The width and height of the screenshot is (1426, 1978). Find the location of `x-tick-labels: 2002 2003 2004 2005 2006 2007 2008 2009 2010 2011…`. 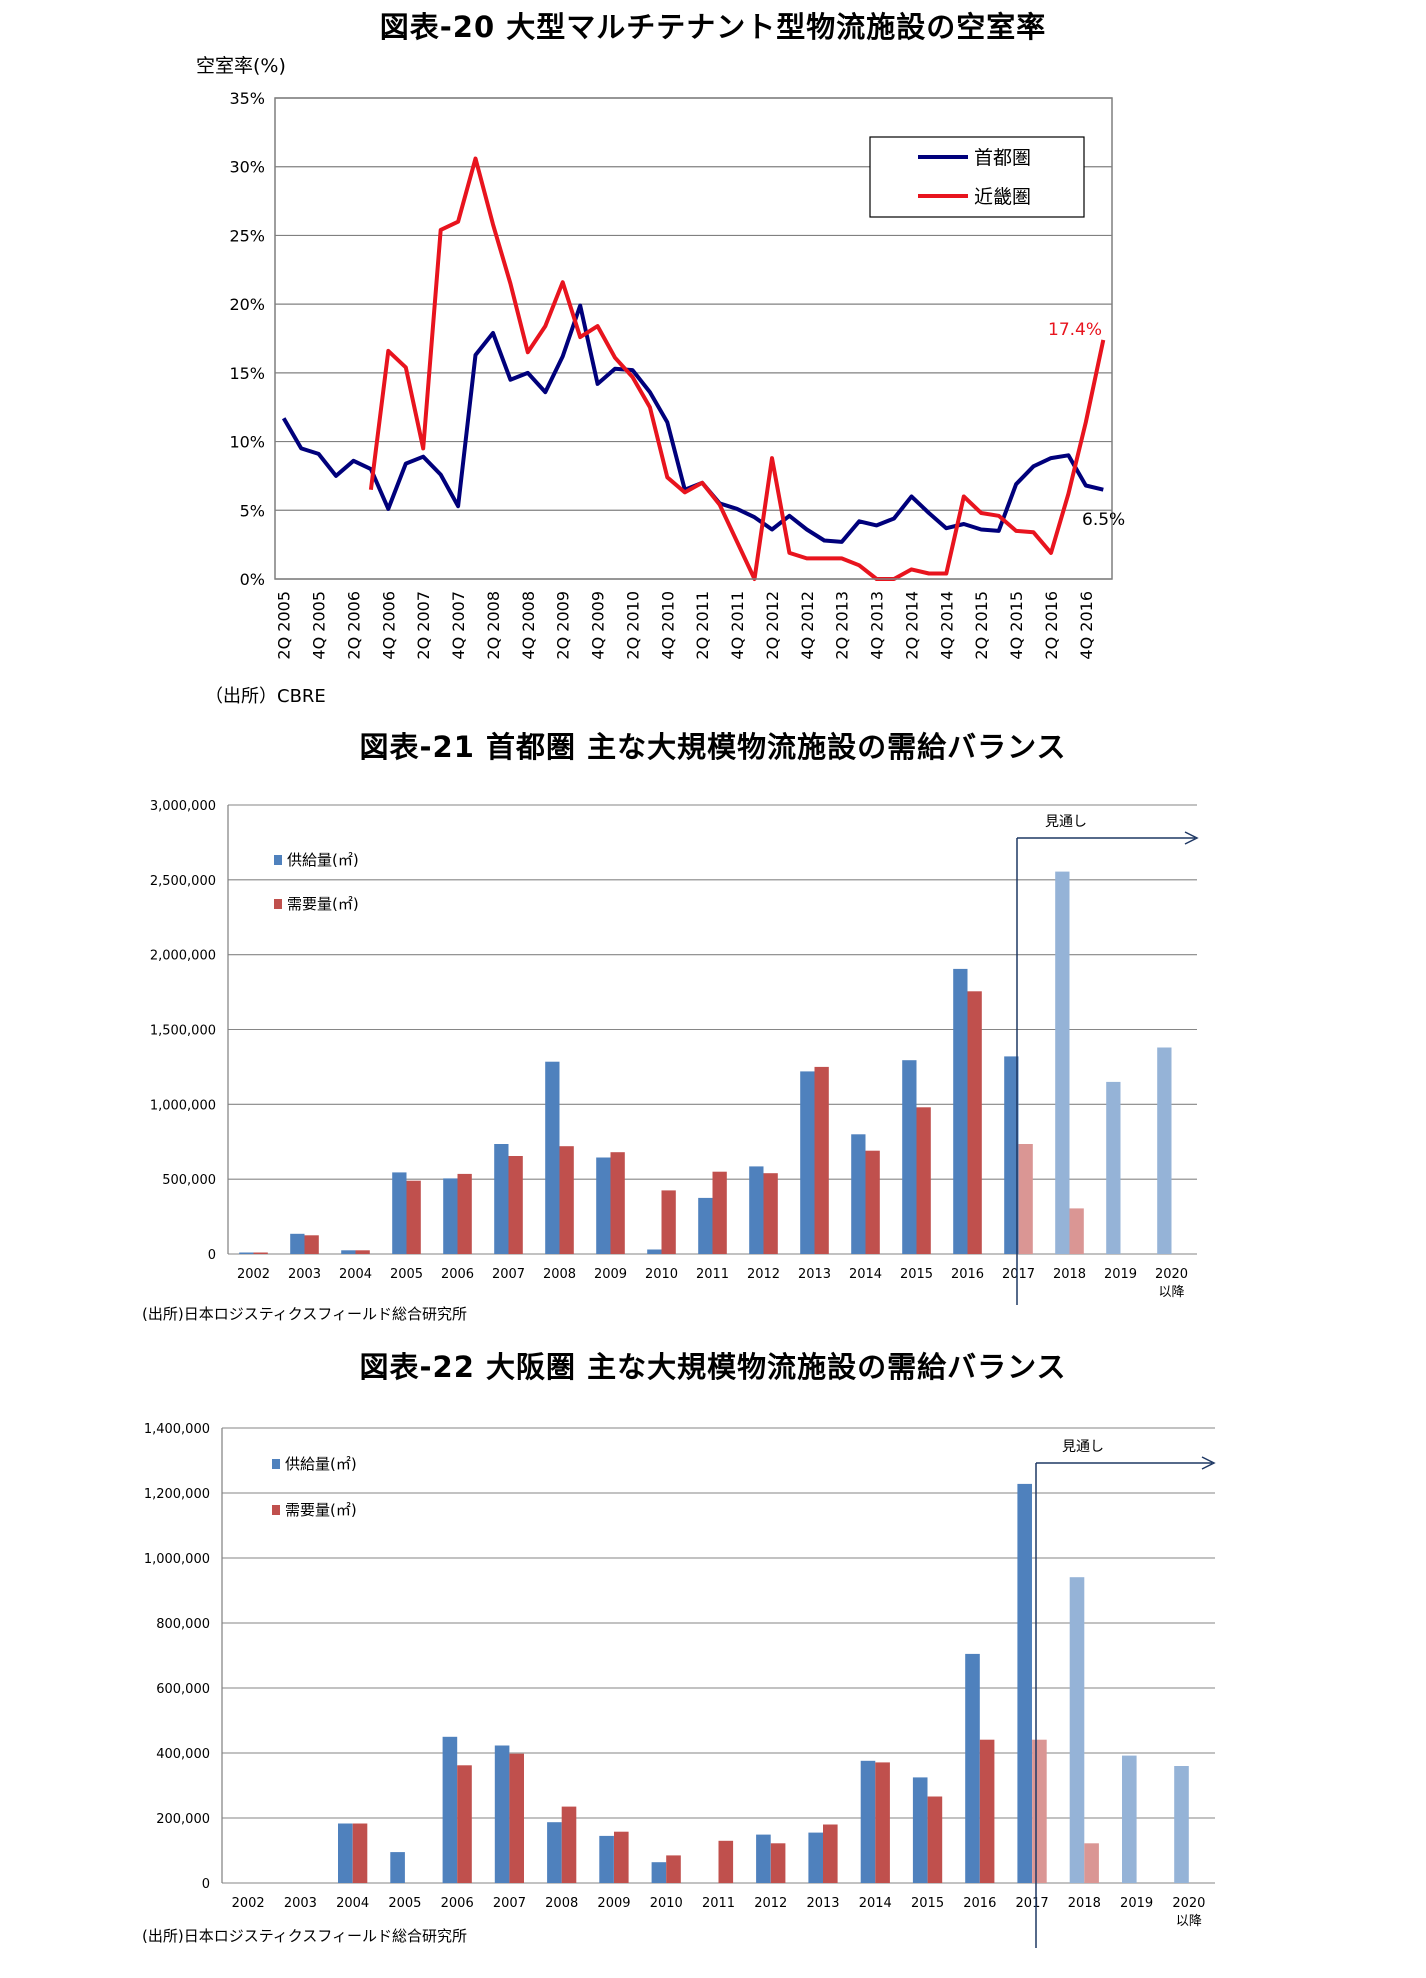

x-tick-labels: 2002 2003 2004 2005 2006 2007 2008 2009 2010 2011… is located at coordinates (719, 1912).